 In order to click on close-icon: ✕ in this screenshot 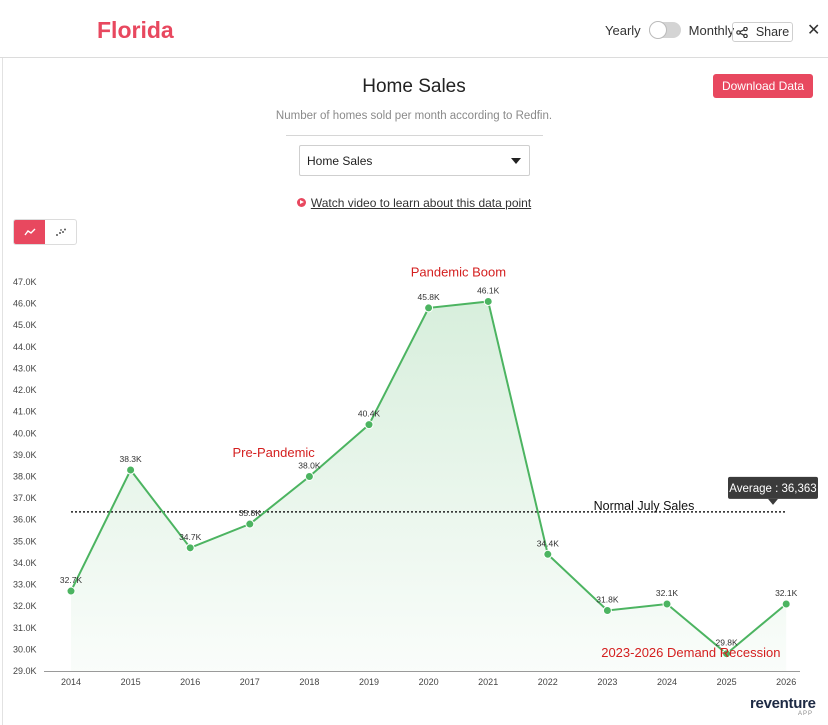, I will do `click(814, 30)`.